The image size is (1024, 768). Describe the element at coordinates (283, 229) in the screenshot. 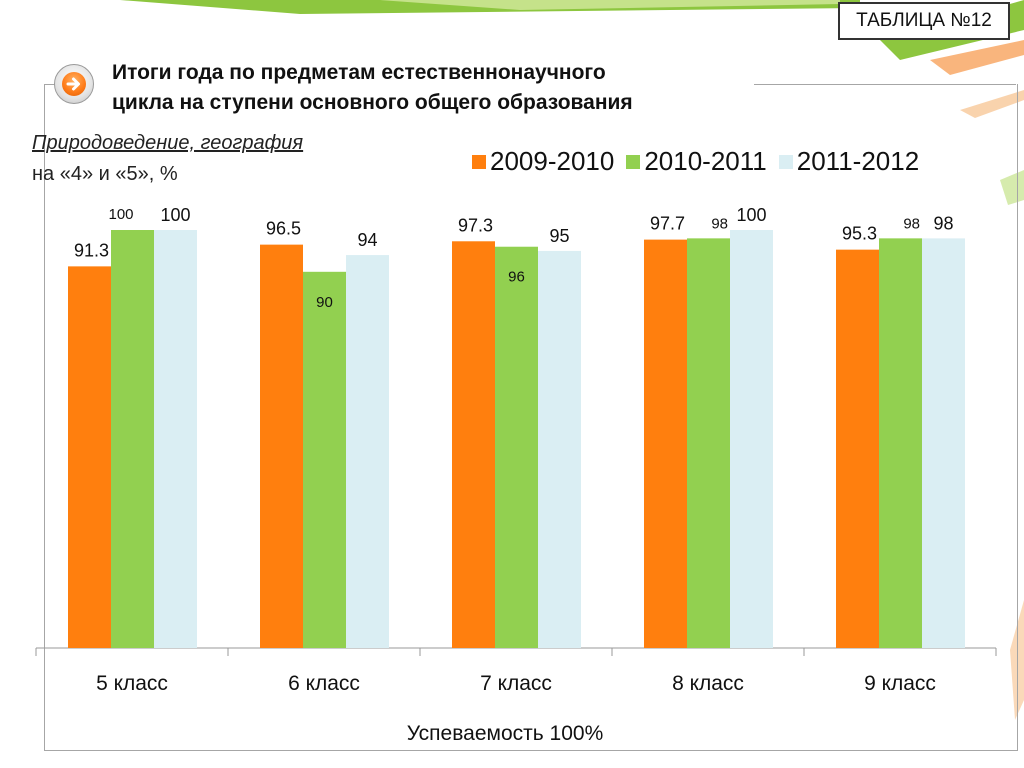

I see `data-label: 96.5` at that location.